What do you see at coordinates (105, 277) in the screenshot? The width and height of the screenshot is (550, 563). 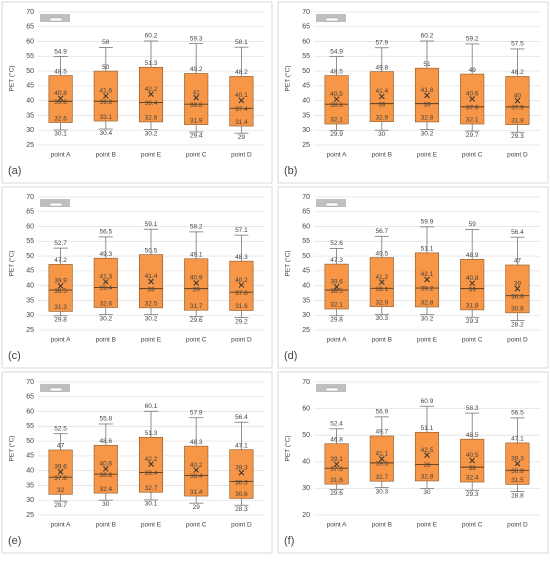 I see `mean-label: 41.3` at bounding box center [105, 277].